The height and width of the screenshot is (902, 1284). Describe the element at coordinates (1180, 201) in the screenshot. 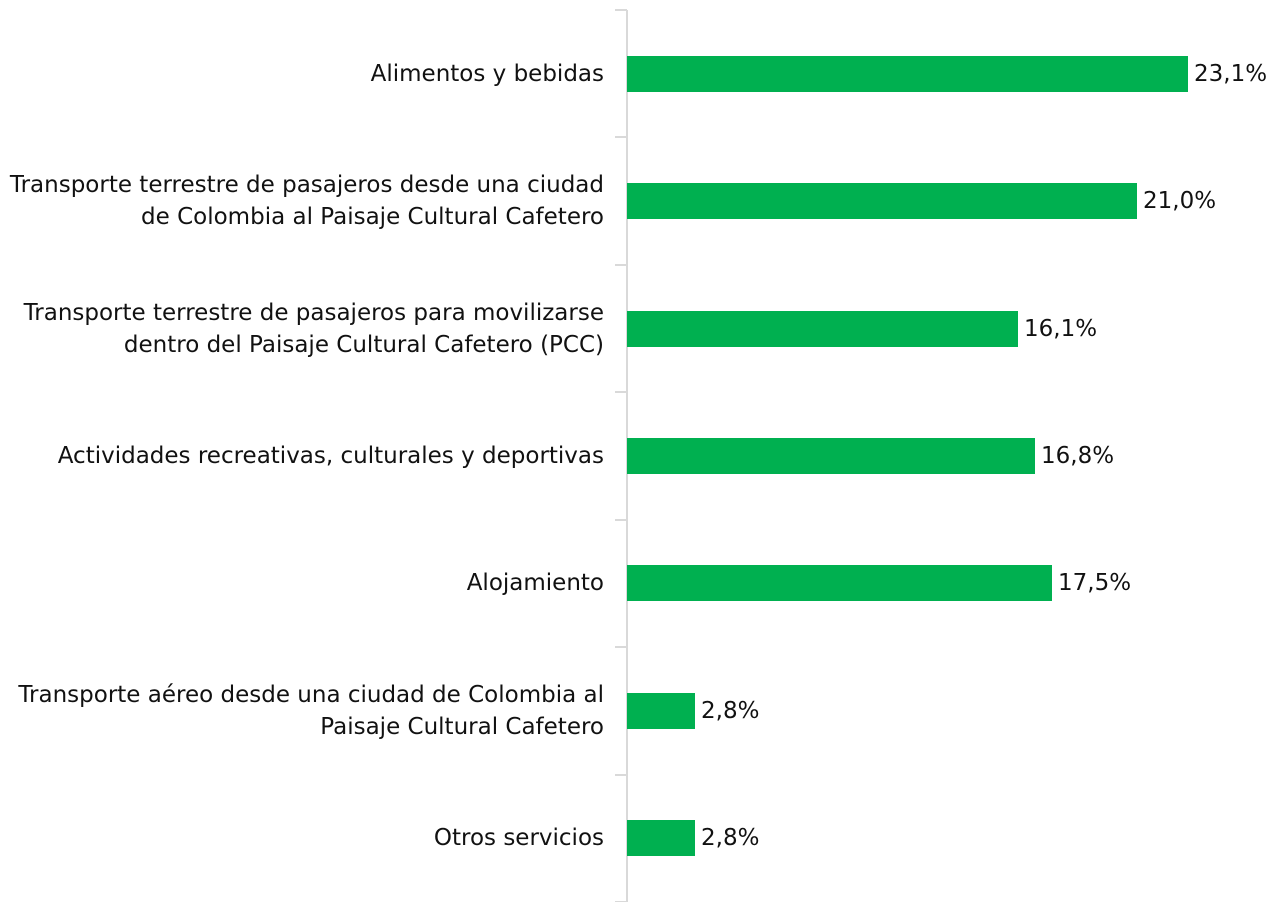

I see `value-label: 21,0%` at that location.